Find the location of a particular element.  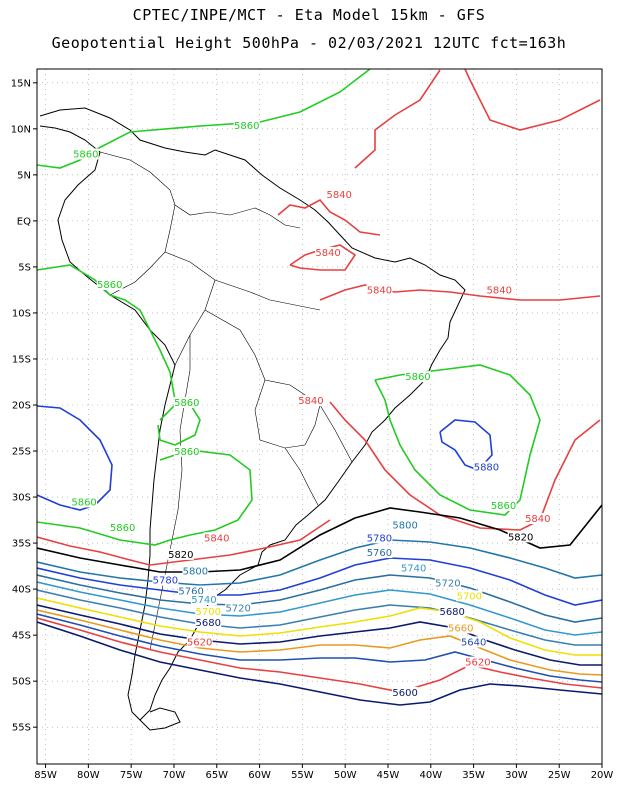

lat-tick-label: 15S is located at coordinates (21, 359).